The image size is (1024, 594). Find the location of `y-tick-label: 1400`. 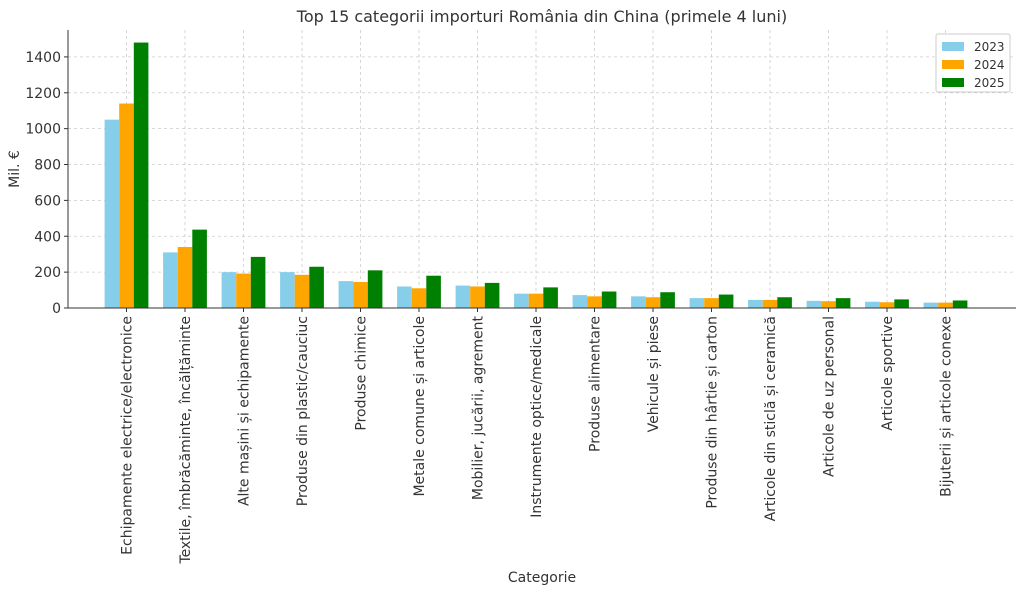

y-tick-label: 1400 is located at coordinates (43, 58).